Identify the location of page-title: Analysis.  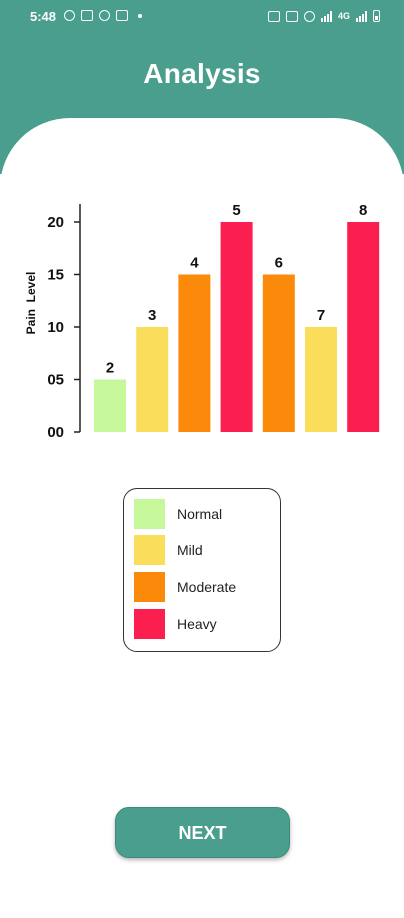
(202, 73).